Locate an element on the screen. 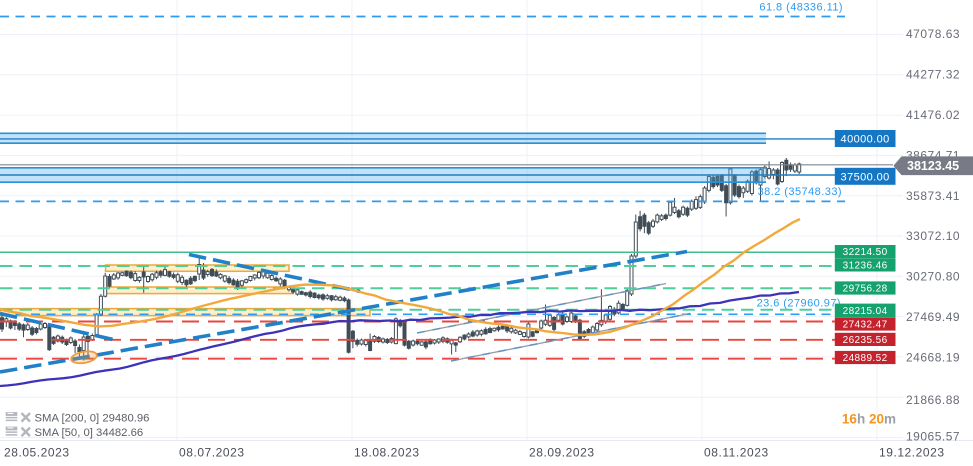  svg-text: 28215.04 is located at coordinates (865, 311).